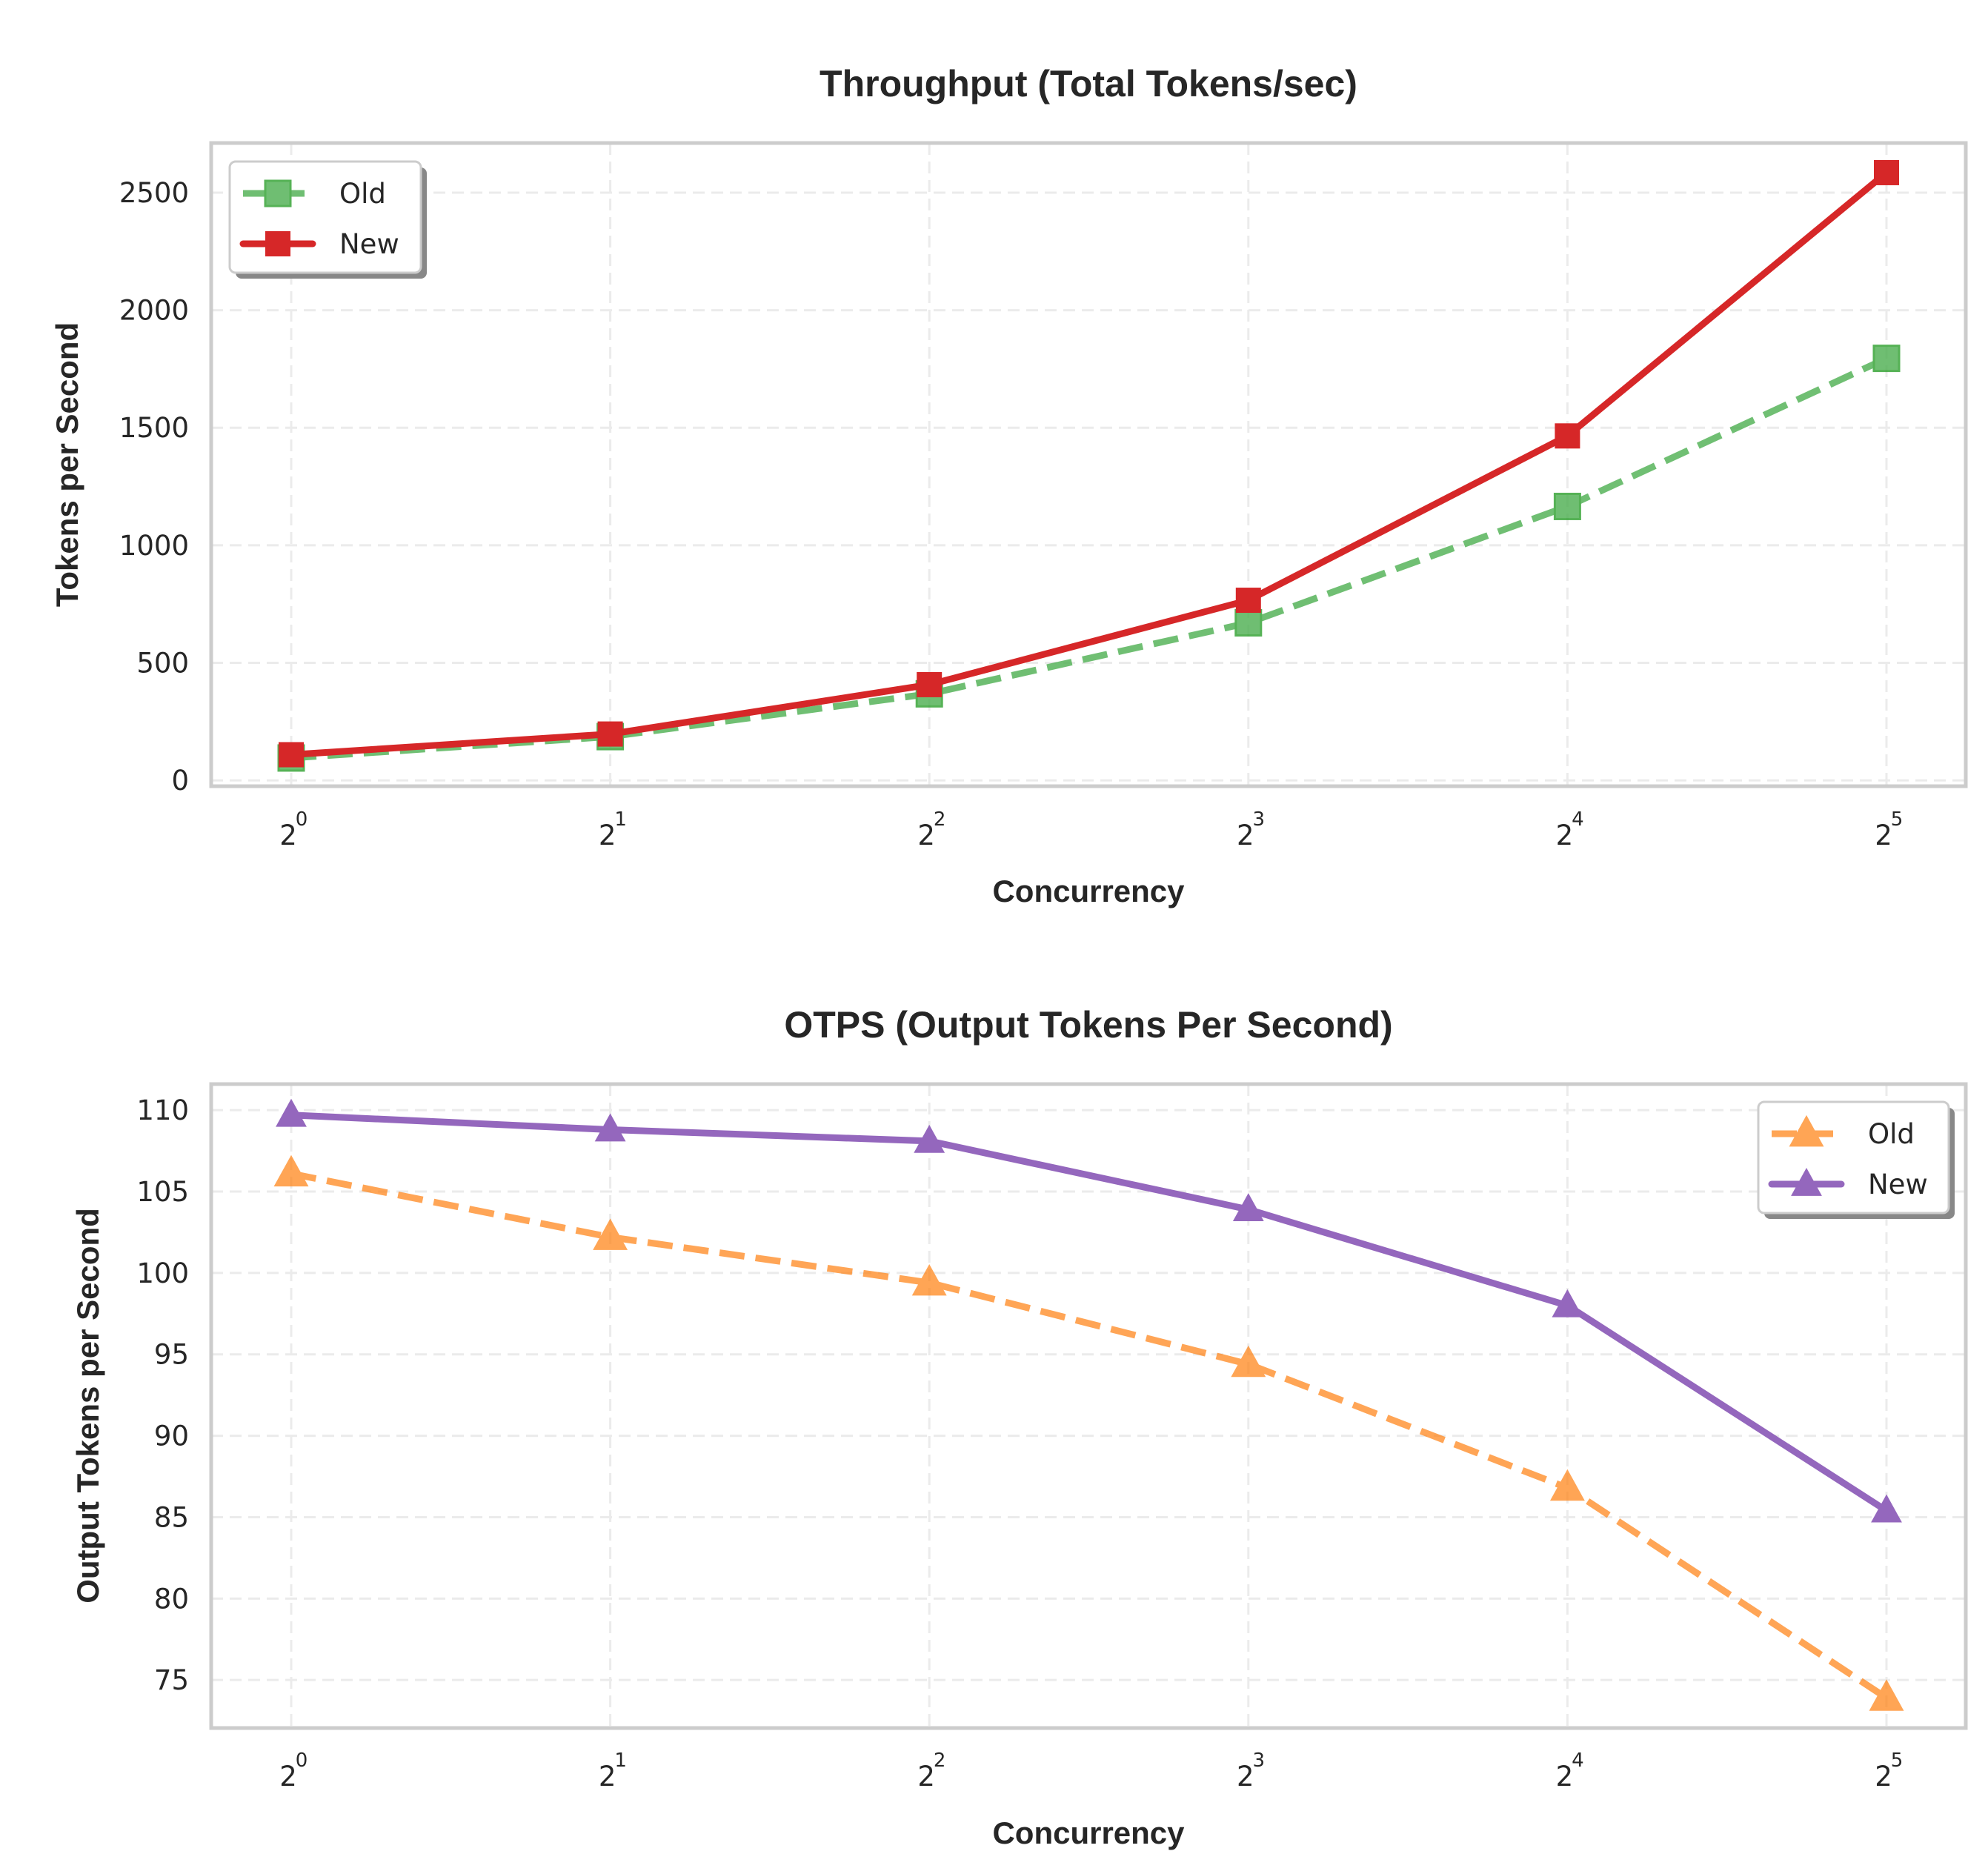 This screenshot has width=1988, height=1874. I want to click on chart-title: Throughput (Total Tokens/sec), so click(1088, 83).